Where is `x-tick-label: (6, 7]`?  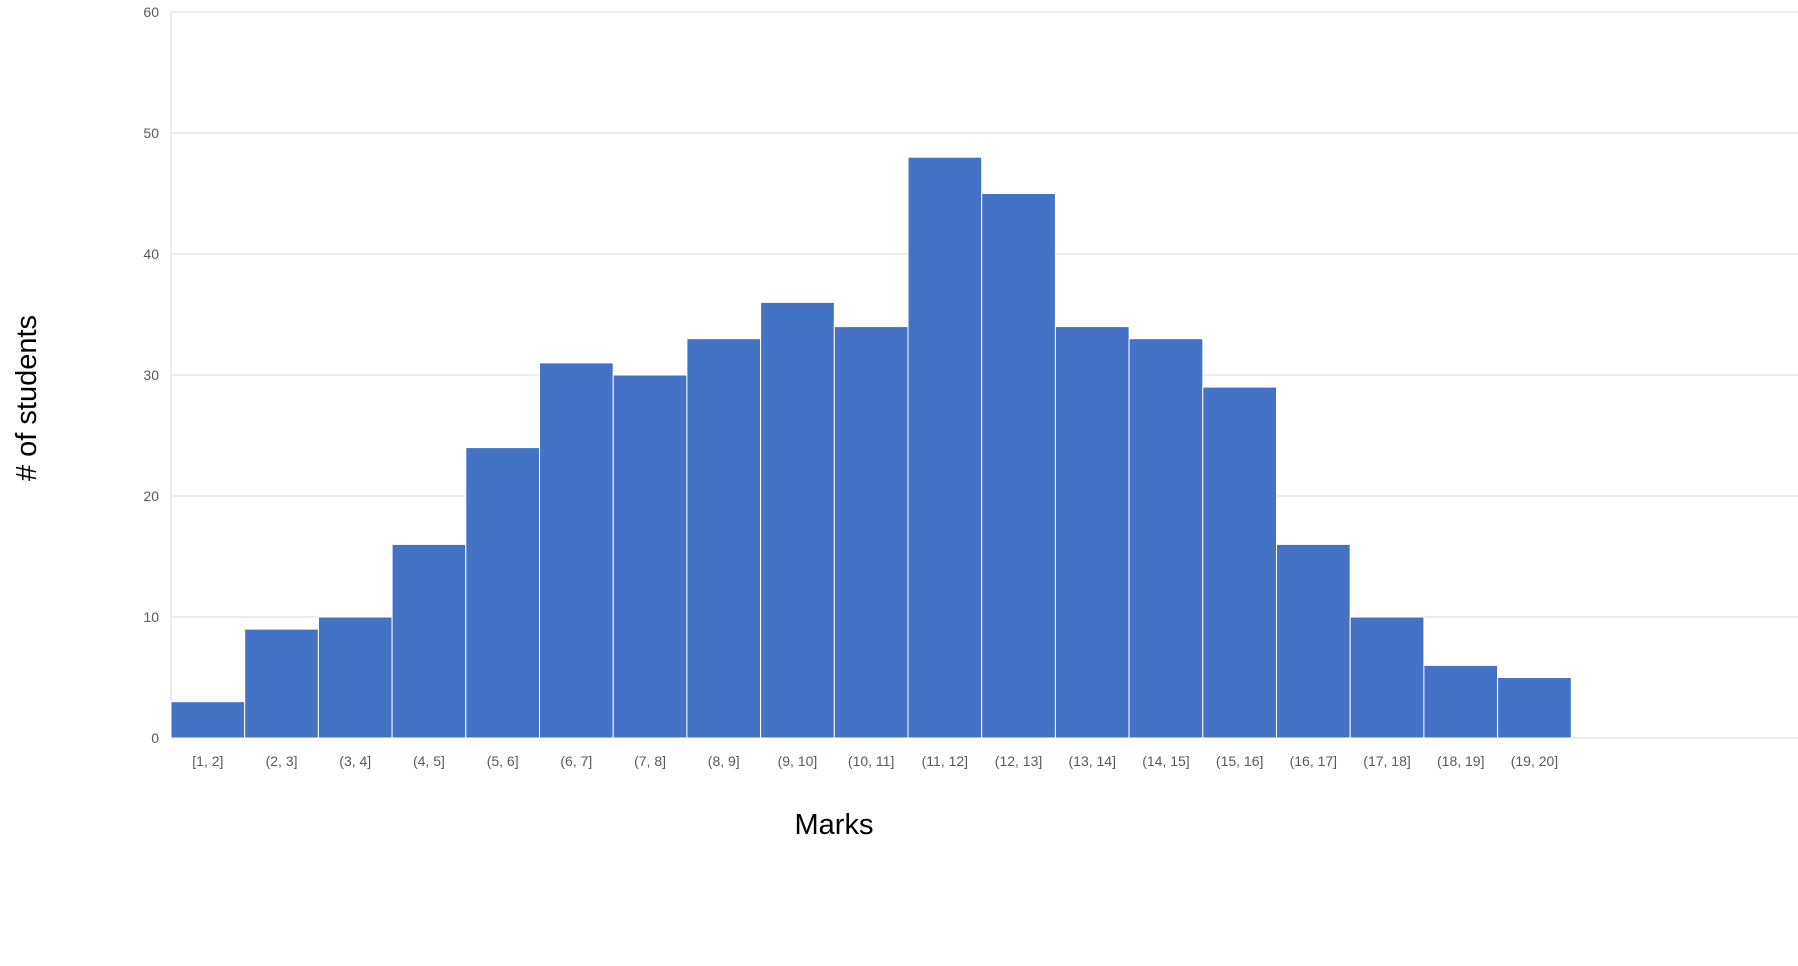
x-tick-label: (6, 7] is located at coordinates (576, 761).